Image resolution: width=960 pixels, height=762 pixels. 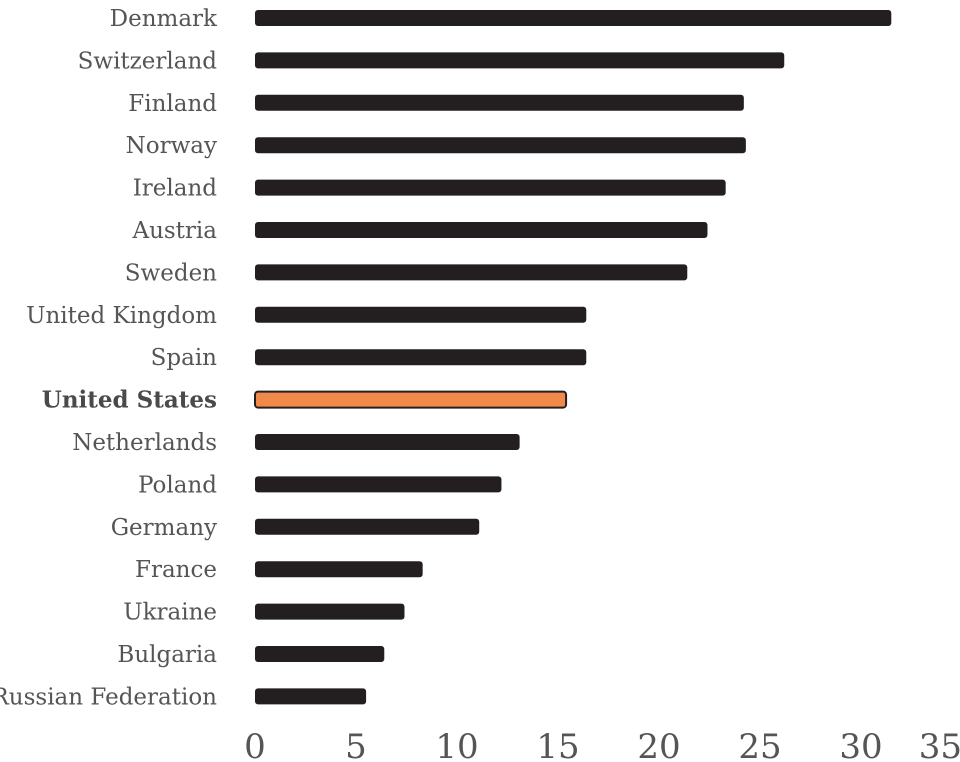 What do you see at coordinates (330, 611) in the screenshot?
I see `bar-ukraine` at bounding box center [330, 611].